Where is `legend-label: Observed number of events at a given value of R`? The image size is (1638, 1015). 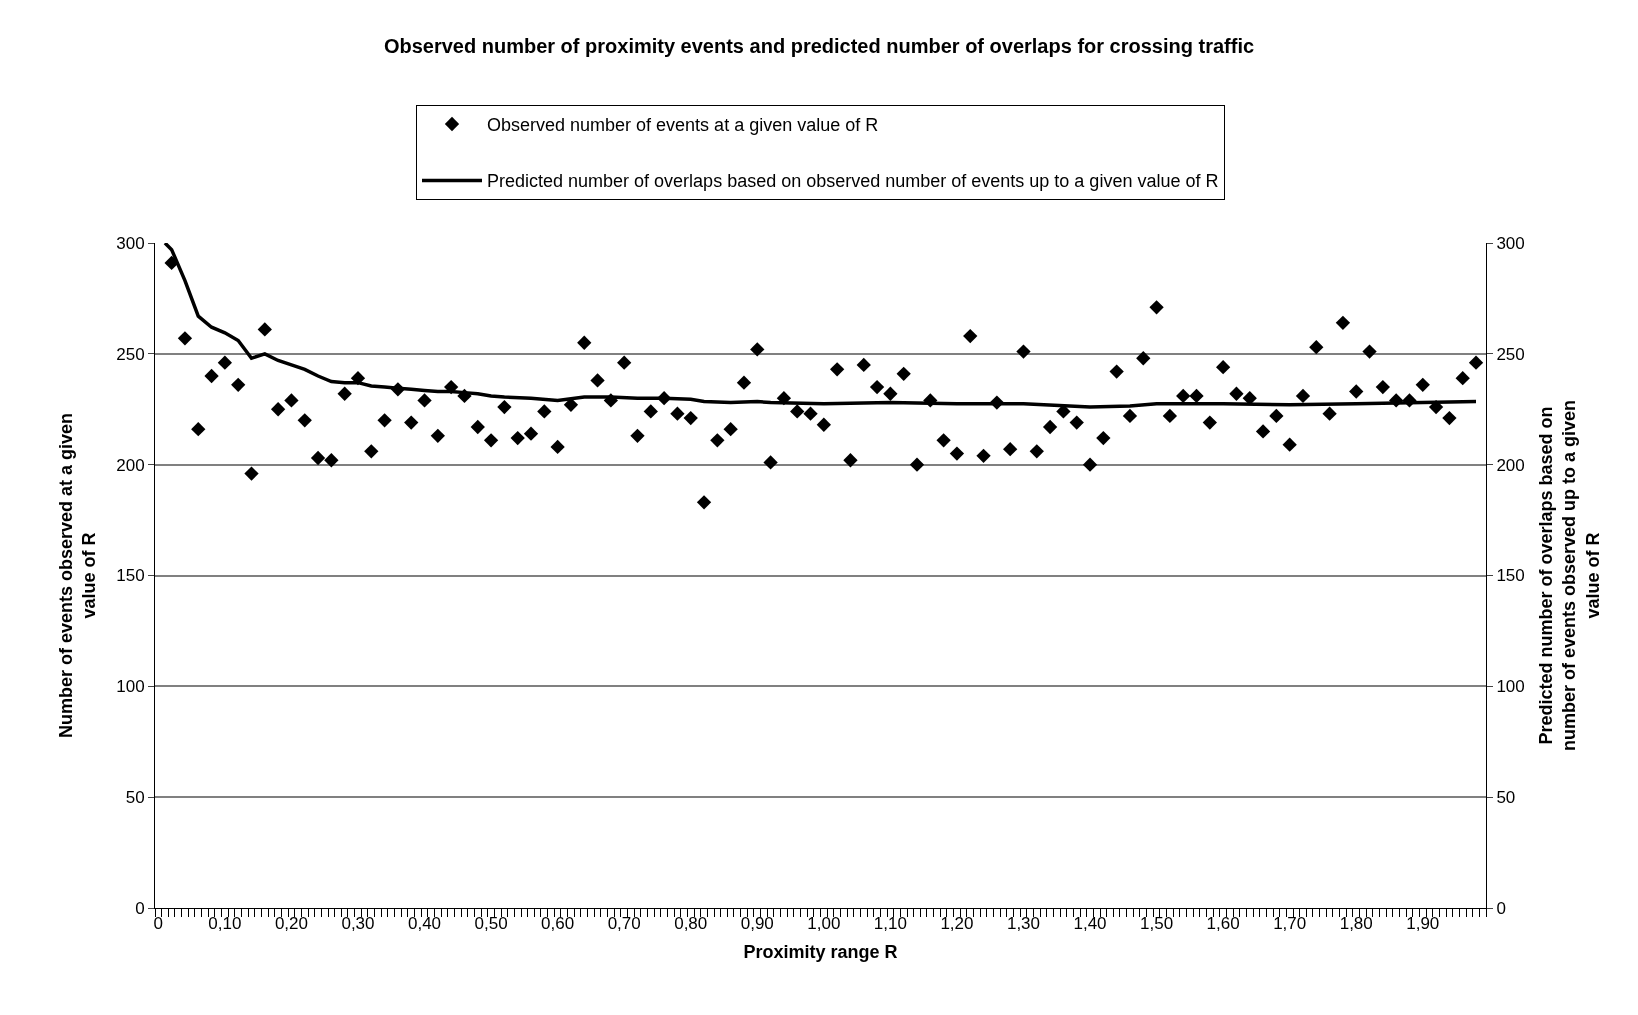
legend-label: Observed number of events at a given value of R is located at coordinates (683, 125).